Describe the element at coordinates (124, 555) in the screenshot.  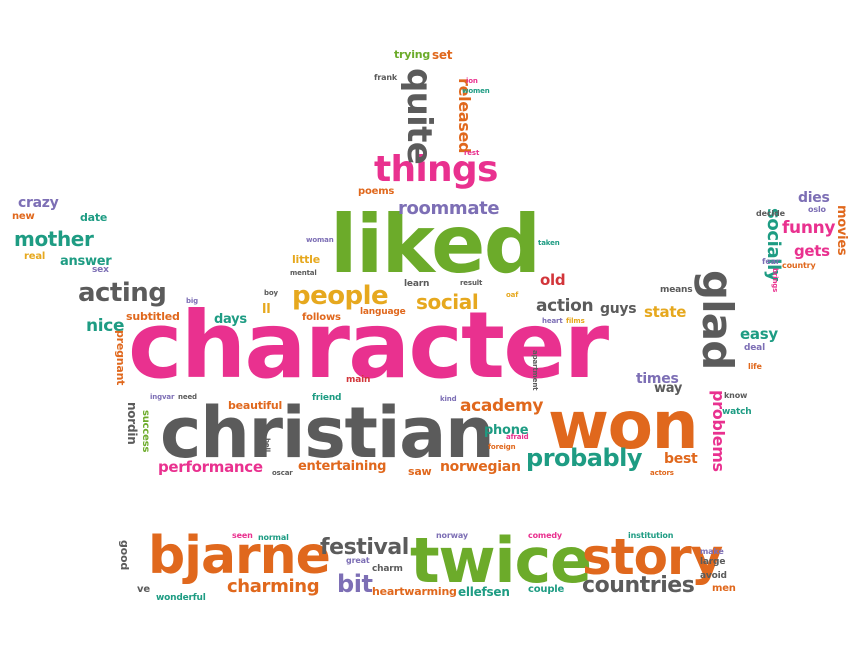
I see `word-good: good` at that location.